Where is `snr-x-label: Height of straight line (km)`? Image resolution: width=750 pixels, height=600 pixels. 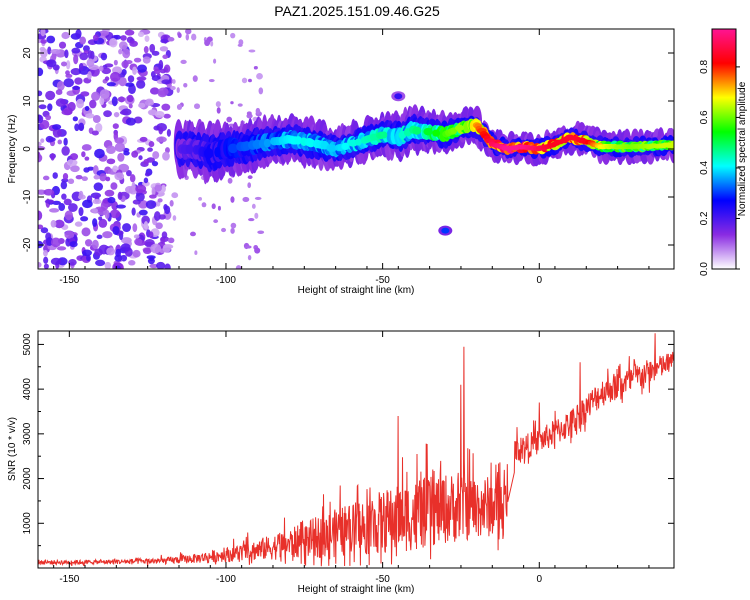
snr-x-label: Height of straight line (km) is located at coordinates (356, 589).